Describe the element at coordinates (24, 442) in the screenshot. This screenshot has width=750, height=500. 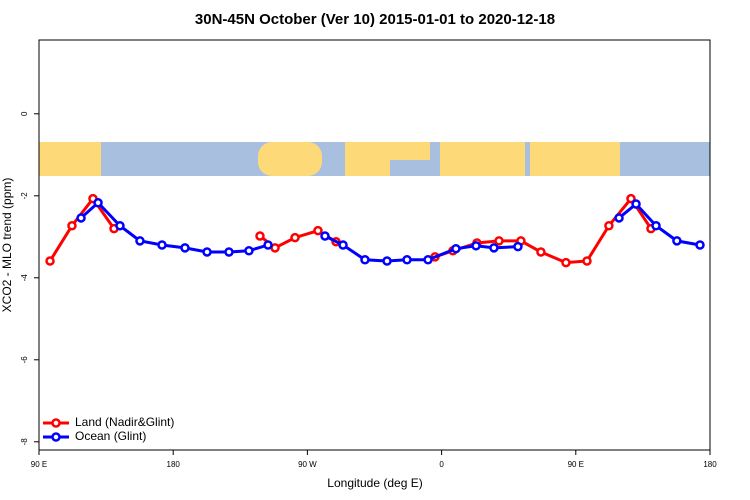
I see `y-tick-label: -8` at that location.